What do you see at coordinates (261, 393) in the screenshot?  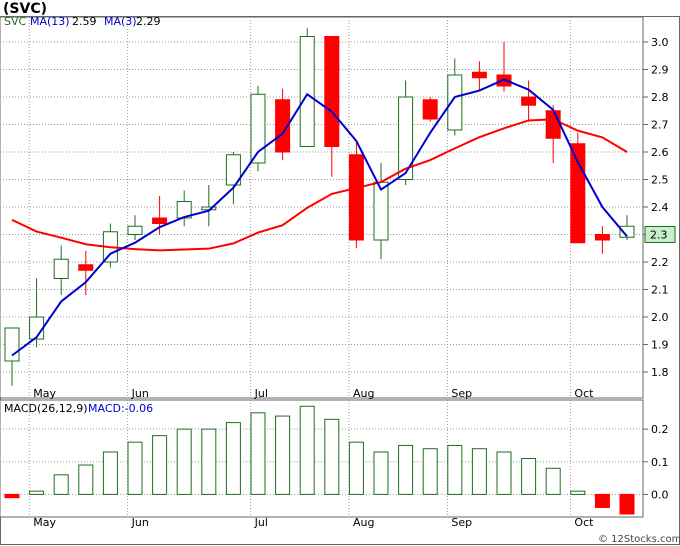 I see `price-month-label: Jul` at bounding box center [261, 393].